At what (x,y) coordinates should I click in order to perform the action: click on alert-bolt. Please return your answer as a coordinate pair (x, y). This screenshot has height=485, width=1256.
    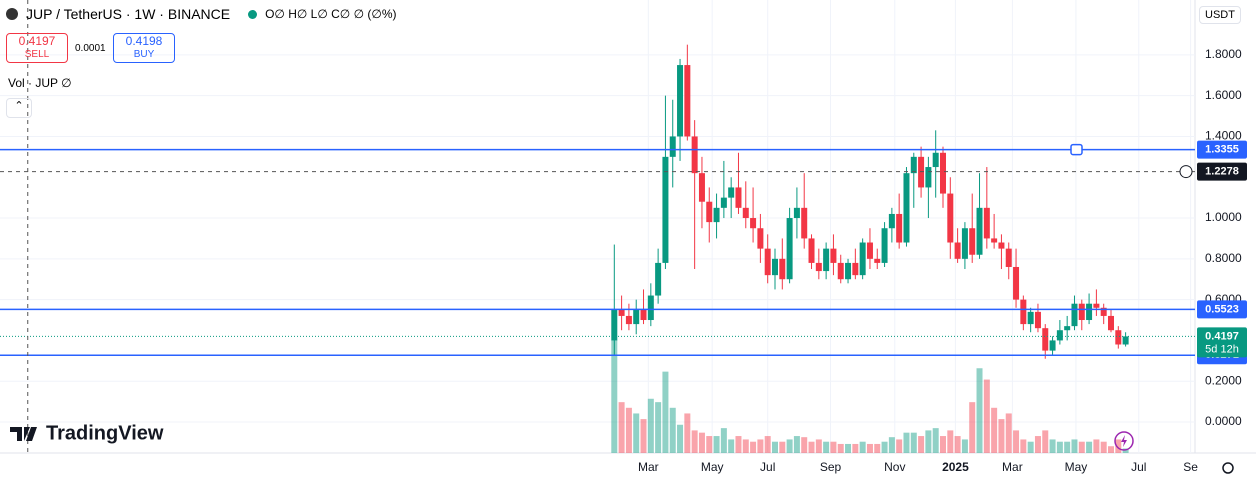
    Looking at the image, I should click on (1124, 441).